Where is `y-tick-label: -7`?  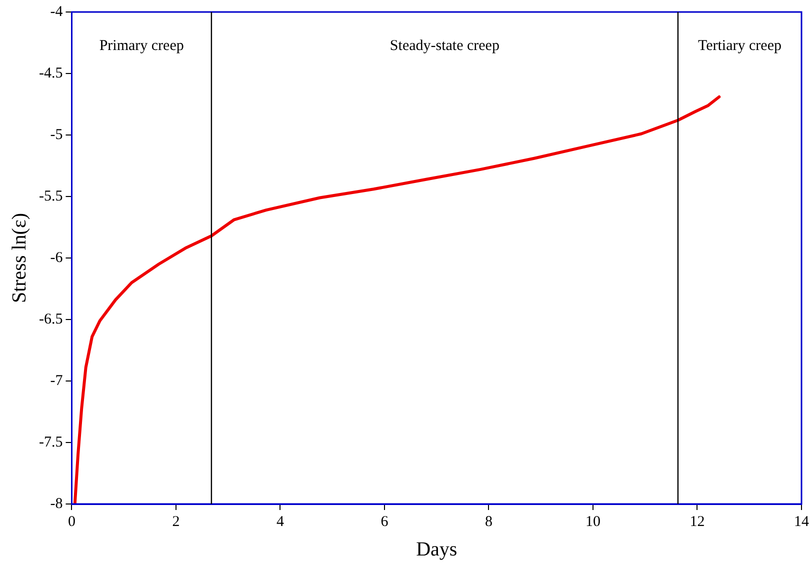
y-tick-label: -7 is located at coordinates (57, 380).